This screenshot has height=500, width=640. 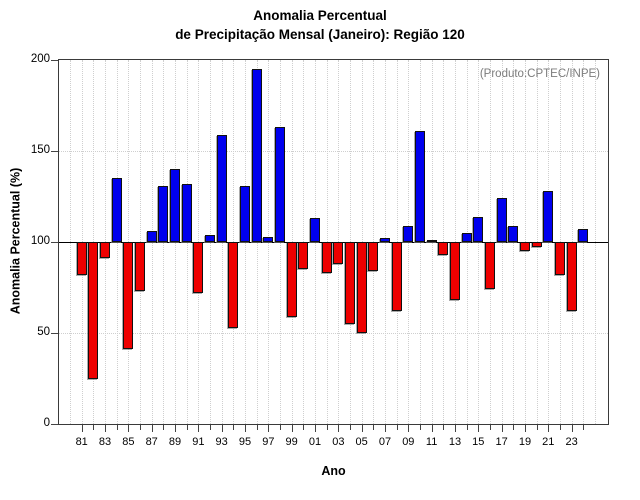 What do you see at coordinates (315, 442) in the screenshot?
I see `x-tick-label-01: 01` at bounding box center [315, 442].